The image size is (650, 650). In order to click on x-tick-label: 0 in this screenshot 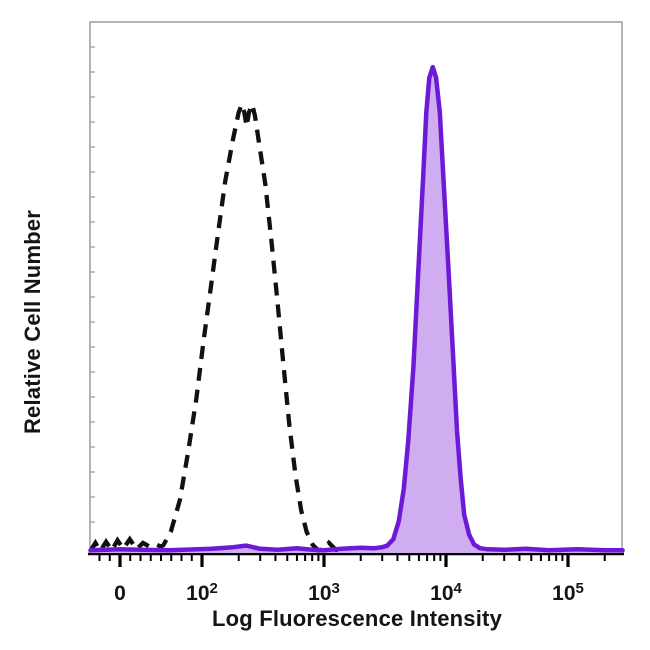, I will do `click(120, 593)`.